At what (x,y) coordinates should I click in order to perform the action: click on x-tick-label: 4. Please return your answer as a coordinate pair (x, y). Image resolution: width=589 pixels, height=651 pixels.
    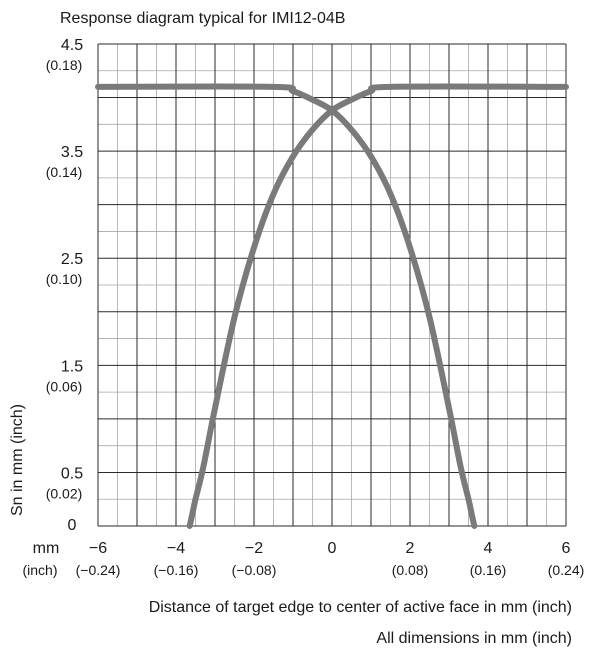
    Looking at the image, I should click on (488, 548).